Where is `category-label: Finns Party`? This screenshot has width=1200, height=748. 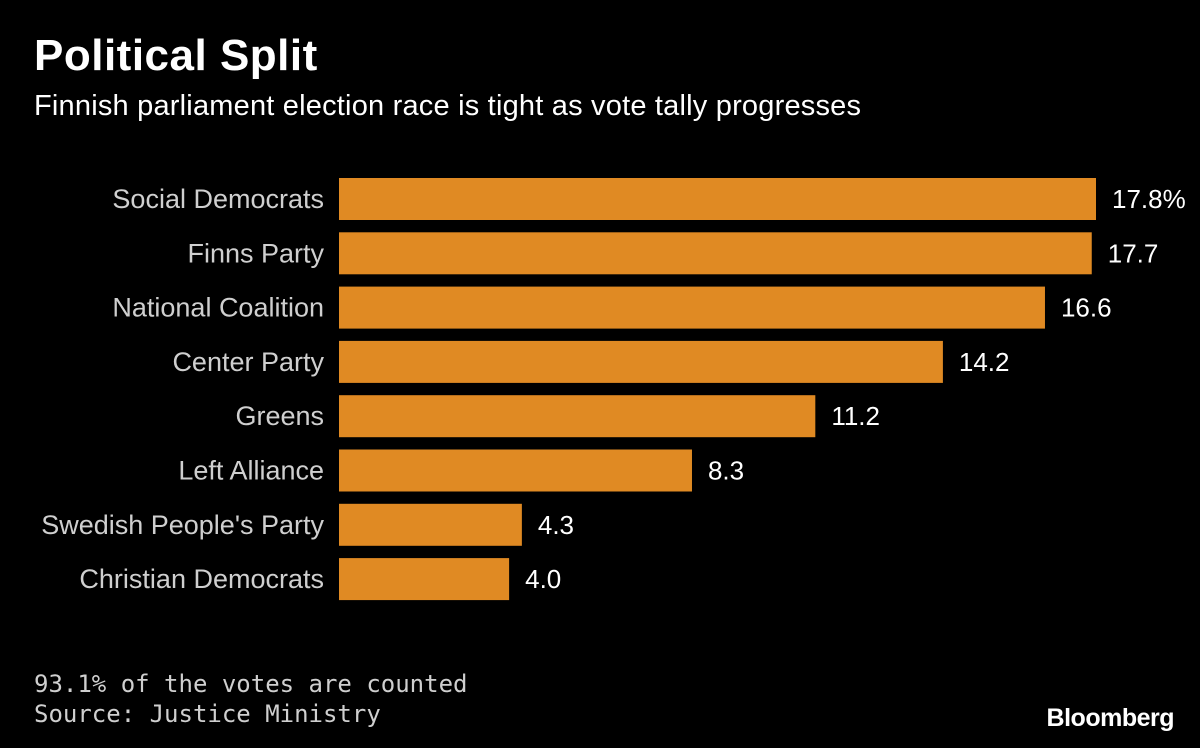 category-label: Finns Party is located at coordinates (255, 253).